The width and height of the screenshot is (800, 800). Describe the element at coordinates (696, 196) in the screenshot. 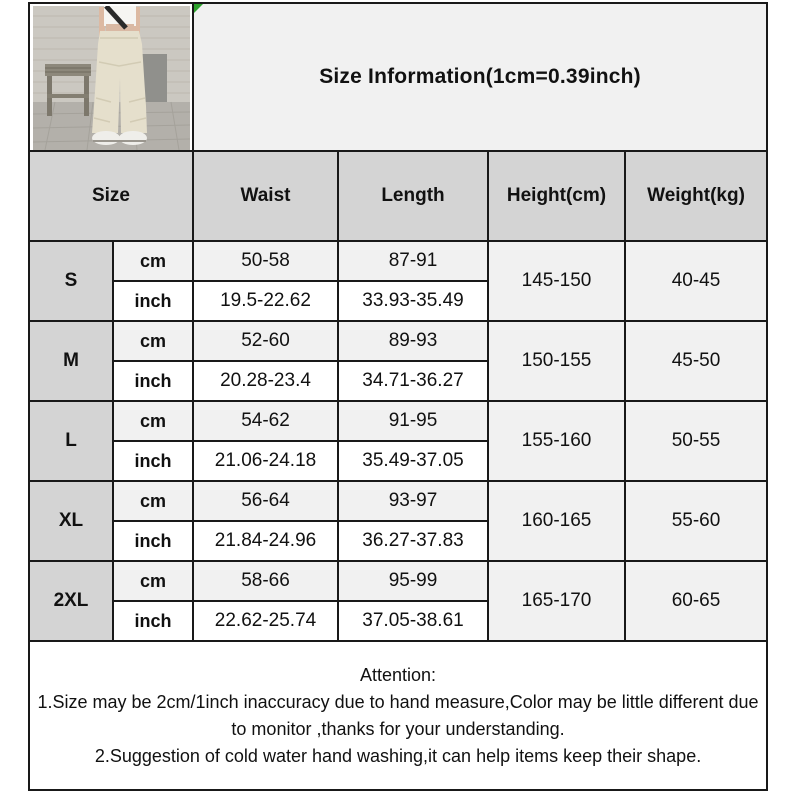

I see `col-header-weight: Weight(kg)` at that location.